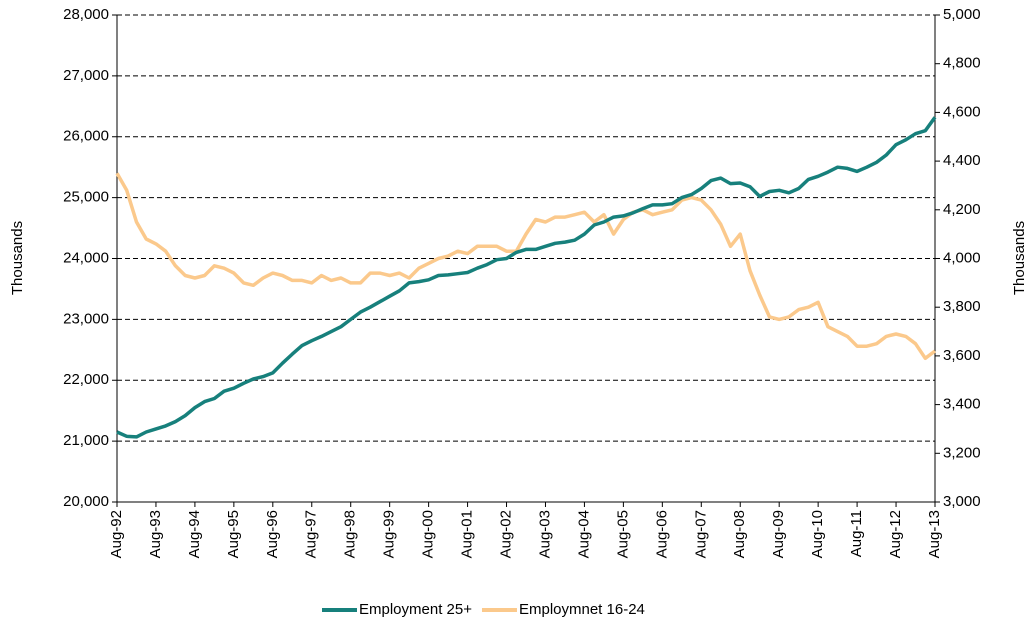 The height and width of the screenshot is (630, 1034). What do you see at coordinates (962, 14) in the screenshot?
I see `y2-tick-label: 5,000` at bounding box center [962, 14].